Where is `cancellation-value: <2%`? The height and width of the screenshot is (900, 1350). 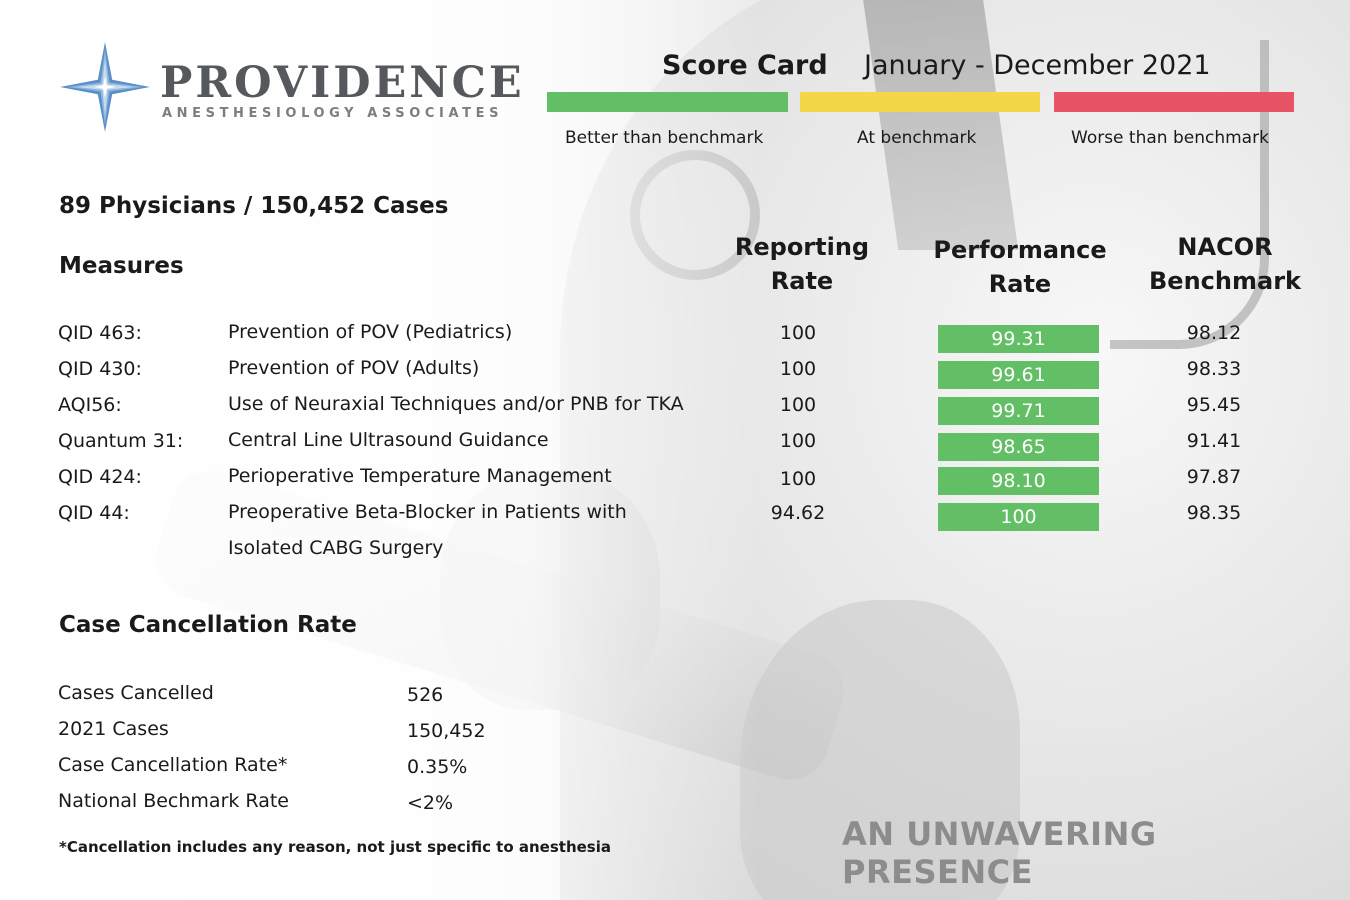 cancellation-value: <2% is located at coordinates (430, 803).